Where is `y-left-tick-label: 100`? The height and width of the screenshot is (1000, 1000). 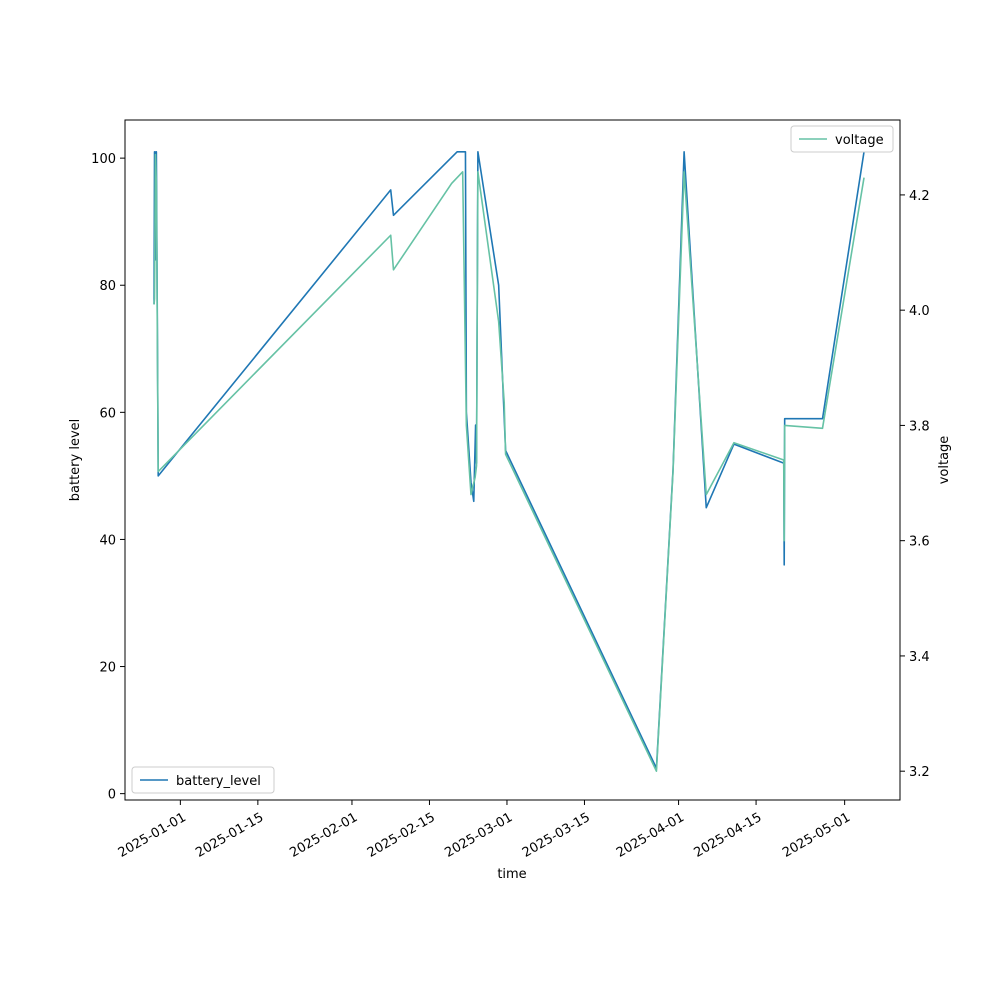 y-left-tick-label: 100 is located at coordinates (103, 159).